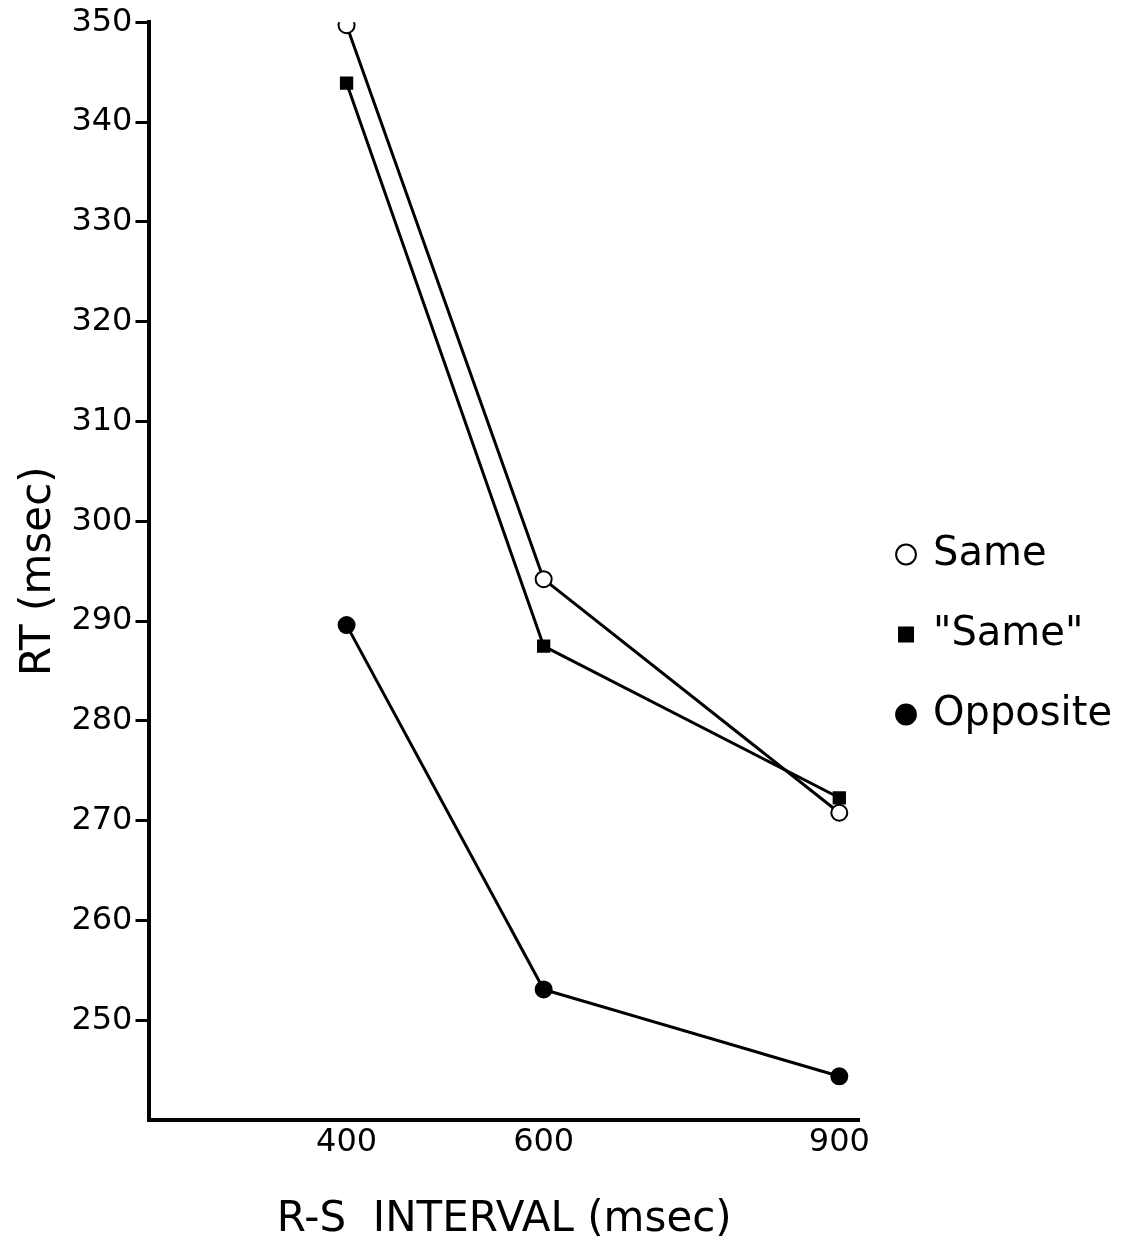 This screenshot has width=1132, height=1259. What do you see at coordinates (102, 318) in the screenshot?
I see `y-tick-label: 320` at bounding box center [102, 318].